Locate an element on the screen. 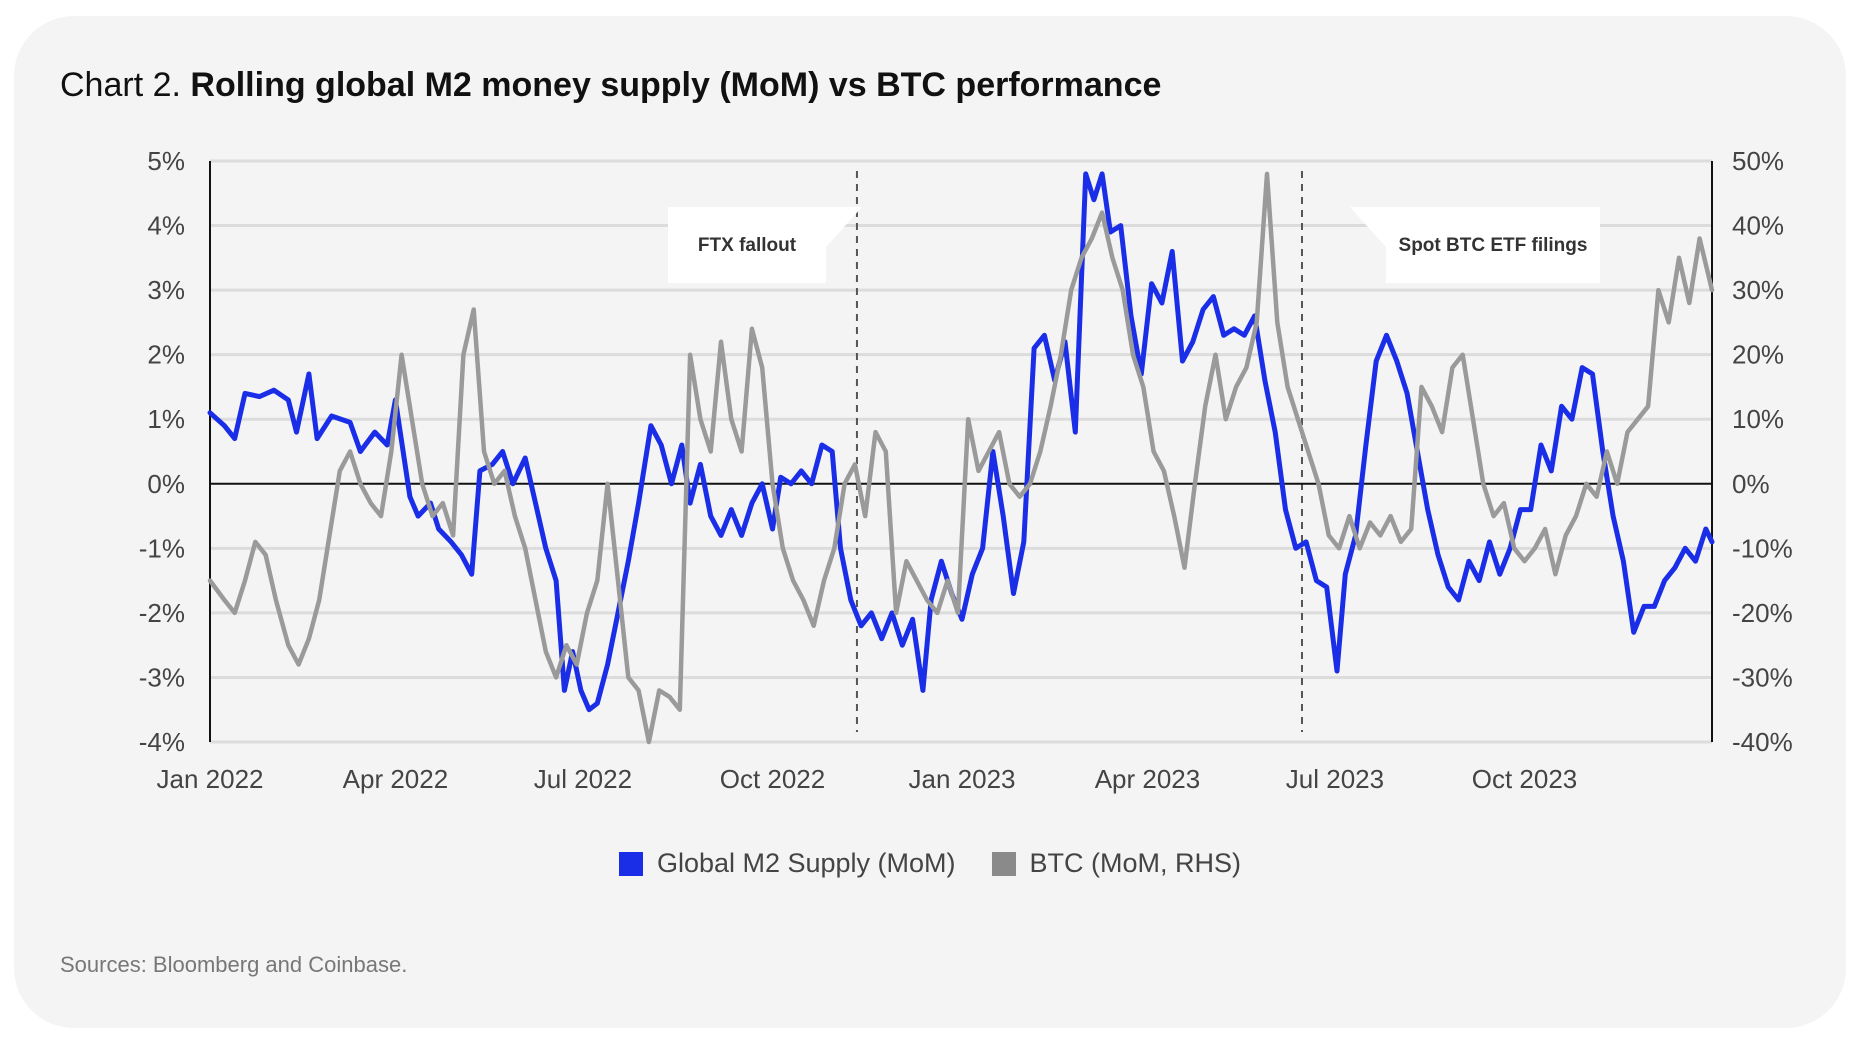  annotation-label: FTX fallout is located at coordinates (747, 245).